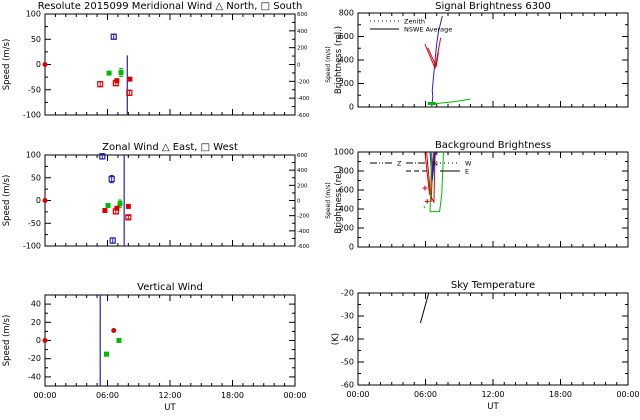  Describe the element at coordinates (33, 155) in the screenshot. I see `y-tick-label: 100` at that location.